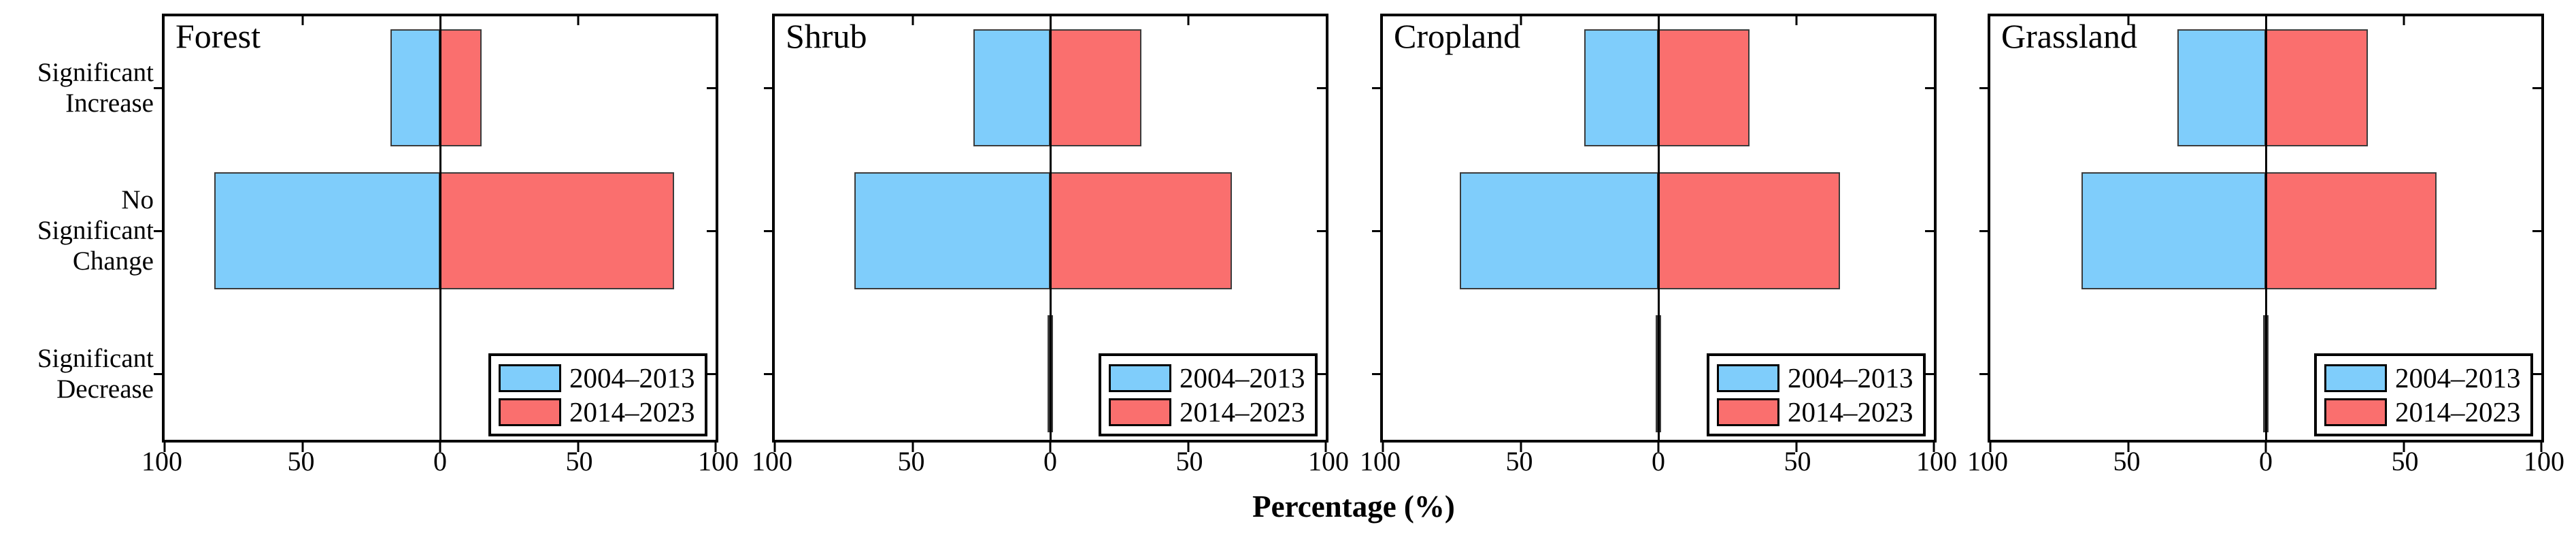 This screenshot has height=546, width=2576. Describe the element at coordinates (2458, 378) in the screenshot. I see `legend-label-2004-2013: 2004–2013` at that location.